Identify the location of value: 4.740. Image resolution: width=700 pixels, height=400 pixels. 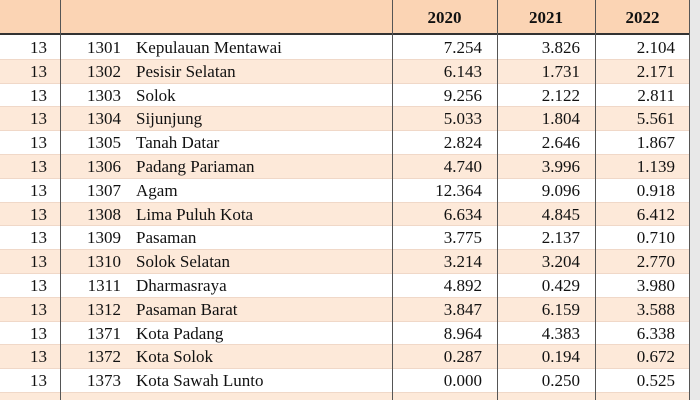
(462, 166).